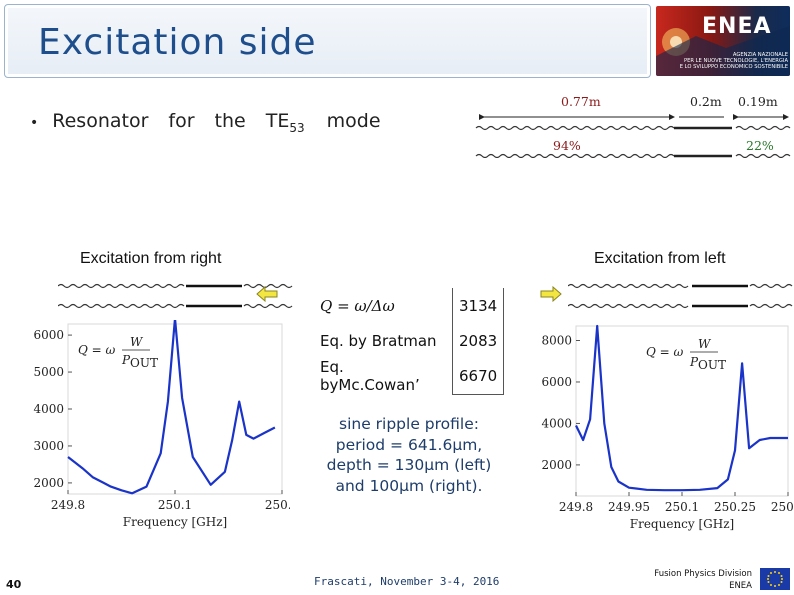 The image size is (794, 595). What do you see at coordinates (575, 155) in the screenshot?
I see `ripple-wall-bottom-left` at bounding box center [575, 155].